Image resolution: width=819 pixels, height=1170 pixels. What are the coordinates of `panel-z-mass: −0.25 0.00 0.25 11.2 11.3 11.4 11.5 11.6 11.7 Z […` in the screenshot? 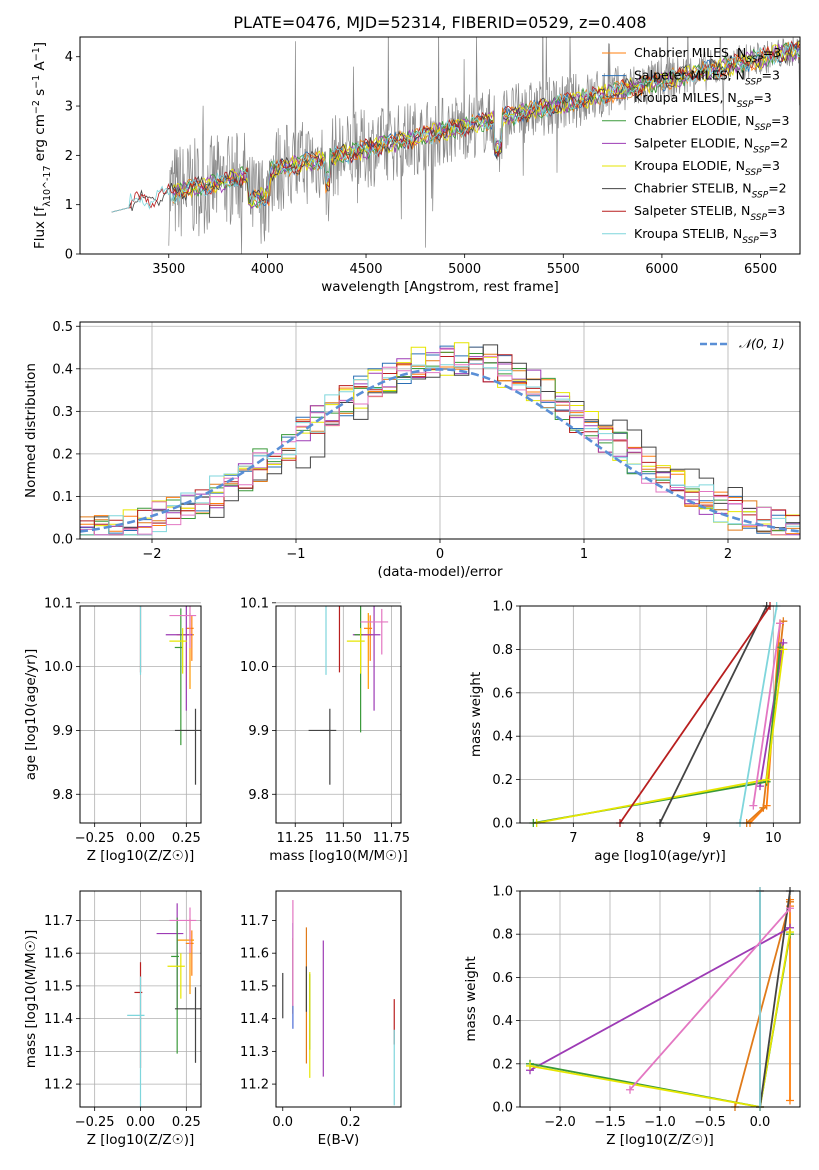 It's located at (112, 1019).